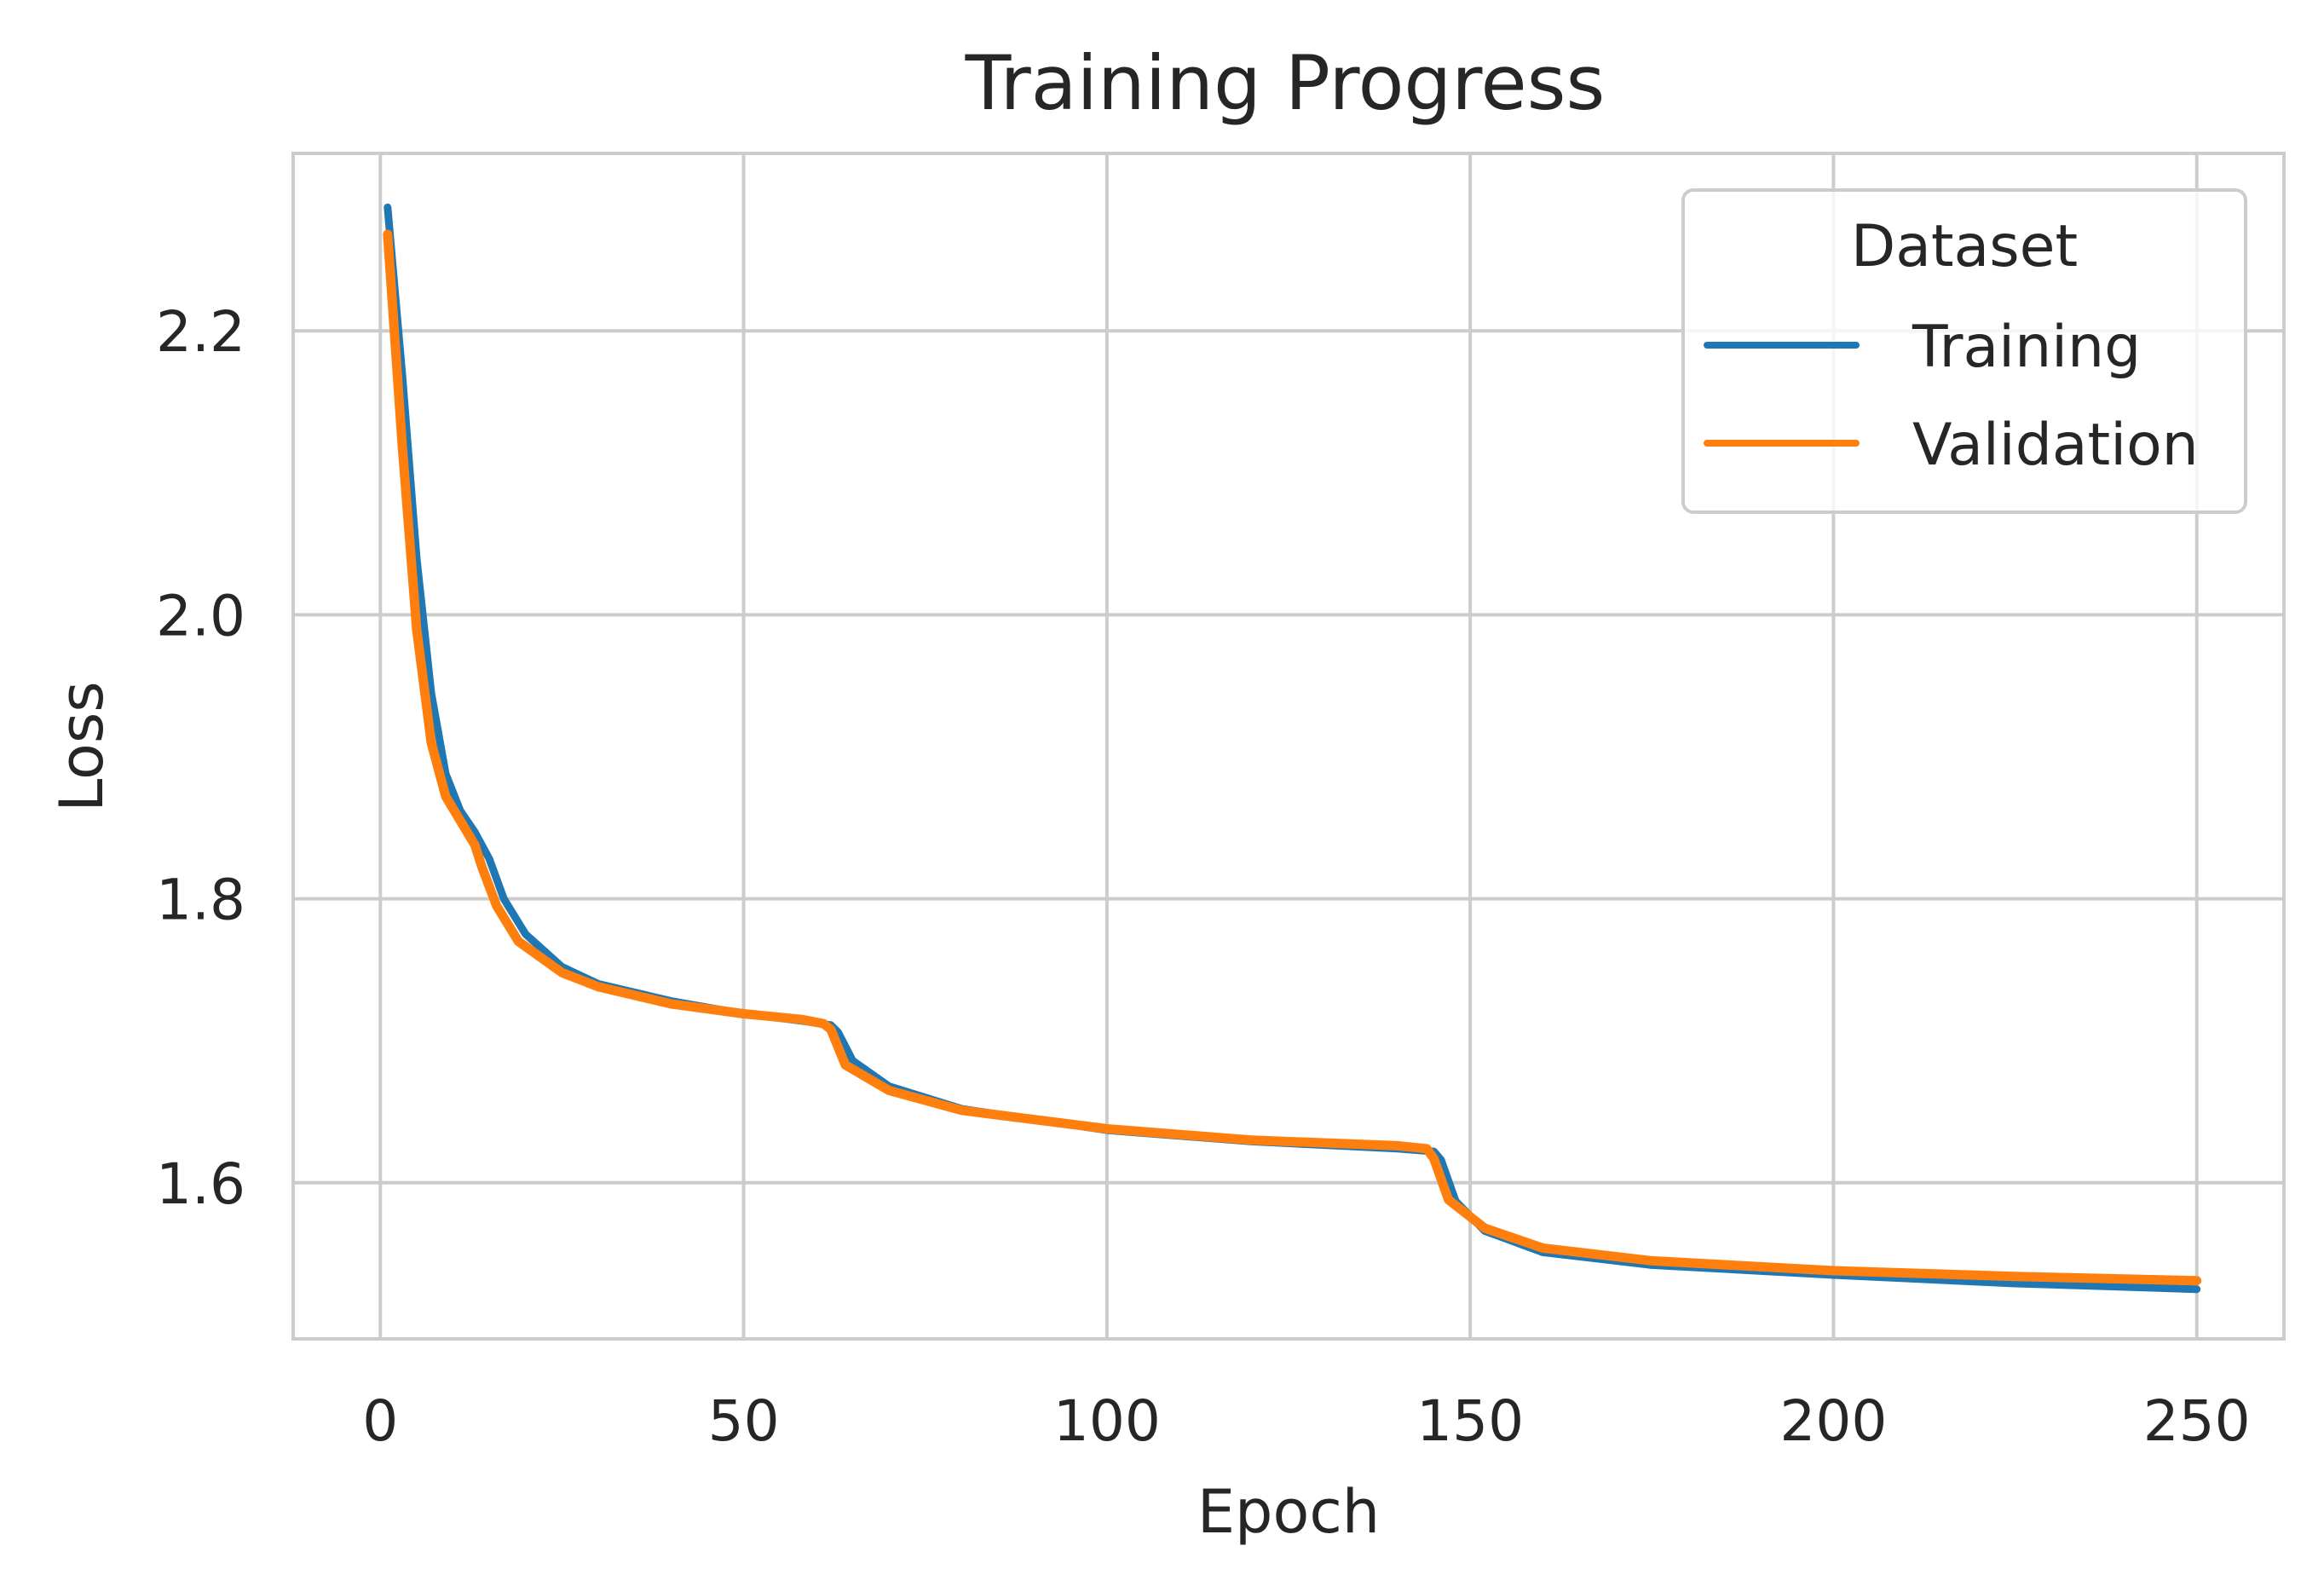 This screenshot has width=2324, height=1592. Describe the element at coordinates (1833, 1421) in the screenshot. I see `x-tick-label: 200` at that location.